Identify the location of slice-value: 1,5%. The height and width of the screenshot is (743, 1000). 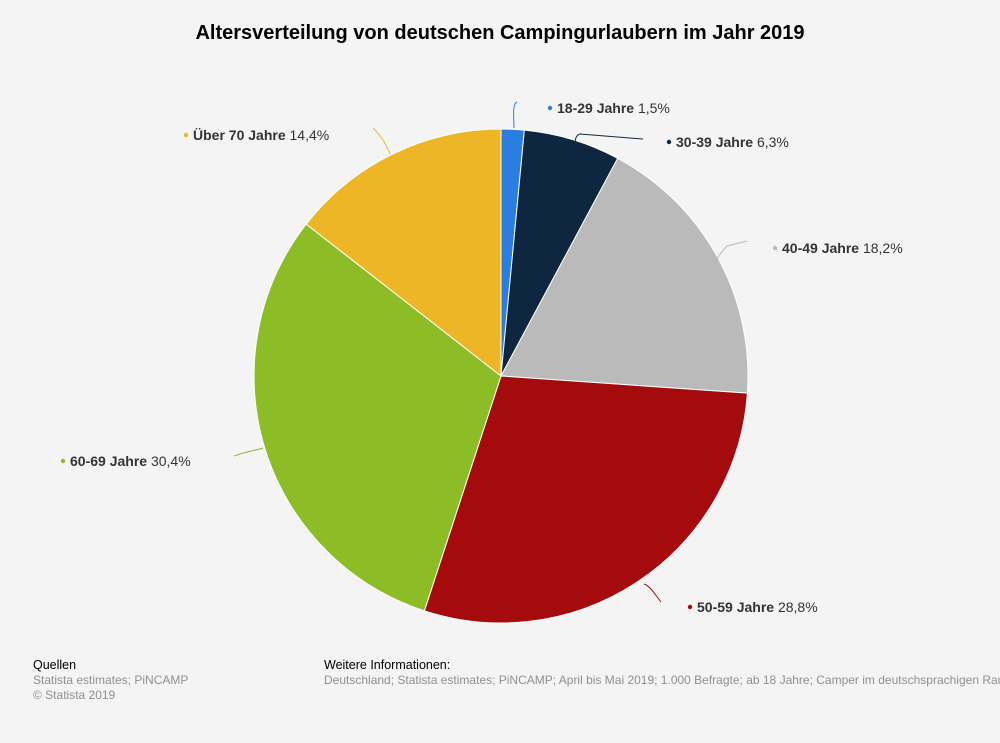
(652, 108).